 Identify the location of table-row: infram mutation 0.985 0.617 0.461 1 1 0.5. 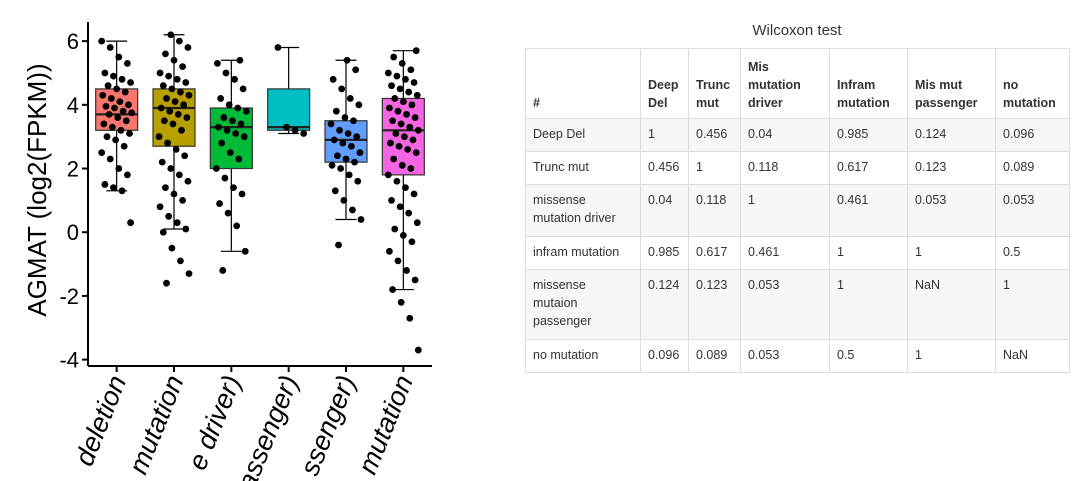
(797, 253).